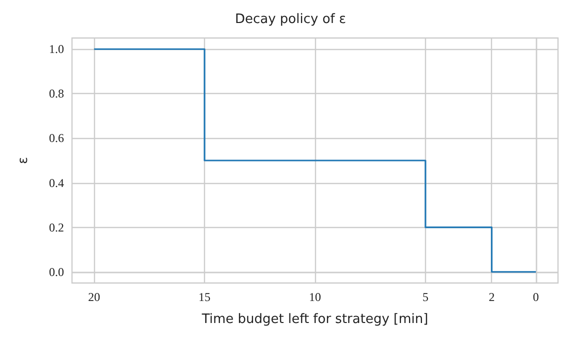  Describe the element at coordinates (491, 297) in the screenshot. I see `x-tick-label: 2` at that location.